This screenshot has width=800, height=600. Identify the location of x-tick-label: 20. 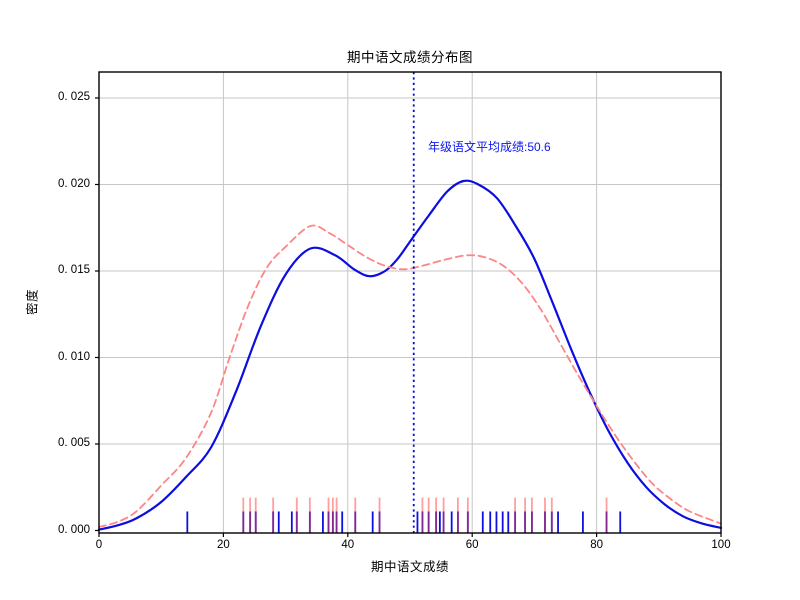
(223, 545).